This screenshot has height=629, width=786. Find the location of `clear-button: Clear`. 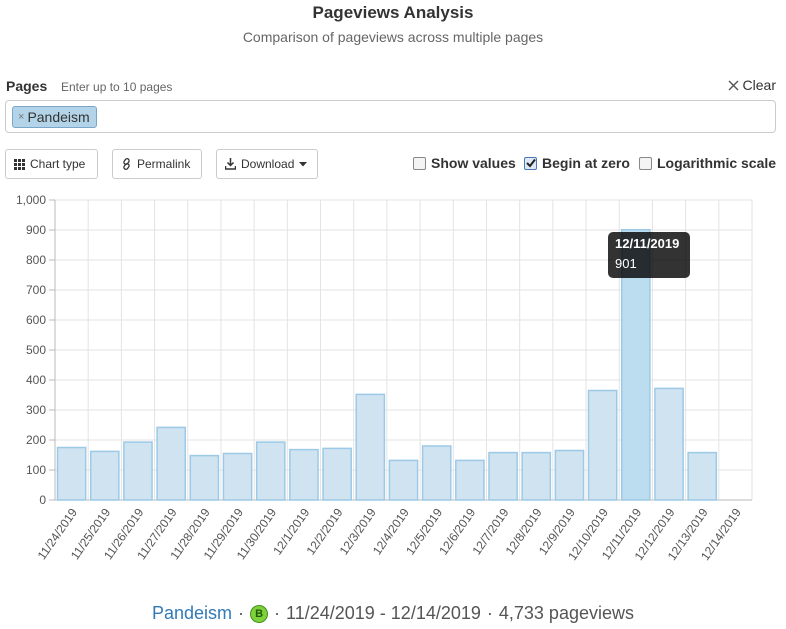

clear-button: Clear is located at coordinates (752, 85).